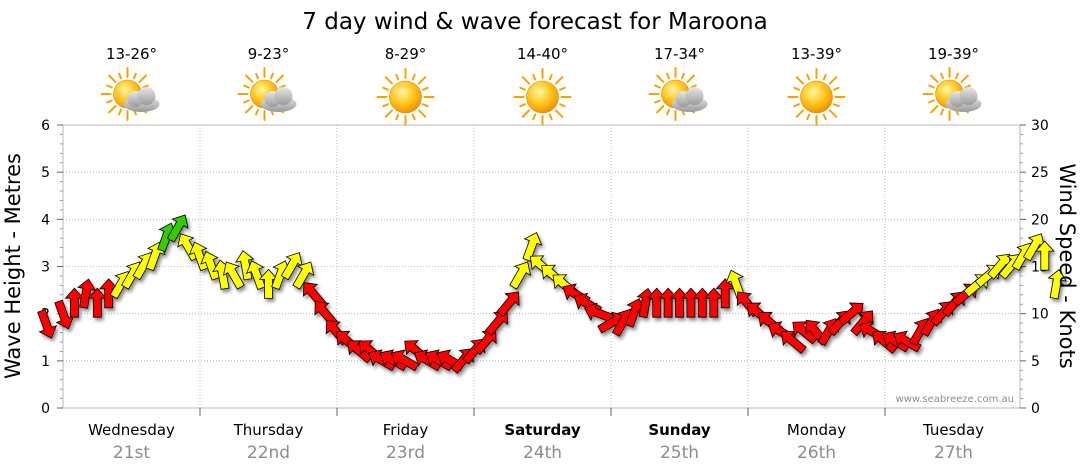  Describe the element at coordinates (131, 430) in the screenshot. I see `day-name: Wednesday` at that location.